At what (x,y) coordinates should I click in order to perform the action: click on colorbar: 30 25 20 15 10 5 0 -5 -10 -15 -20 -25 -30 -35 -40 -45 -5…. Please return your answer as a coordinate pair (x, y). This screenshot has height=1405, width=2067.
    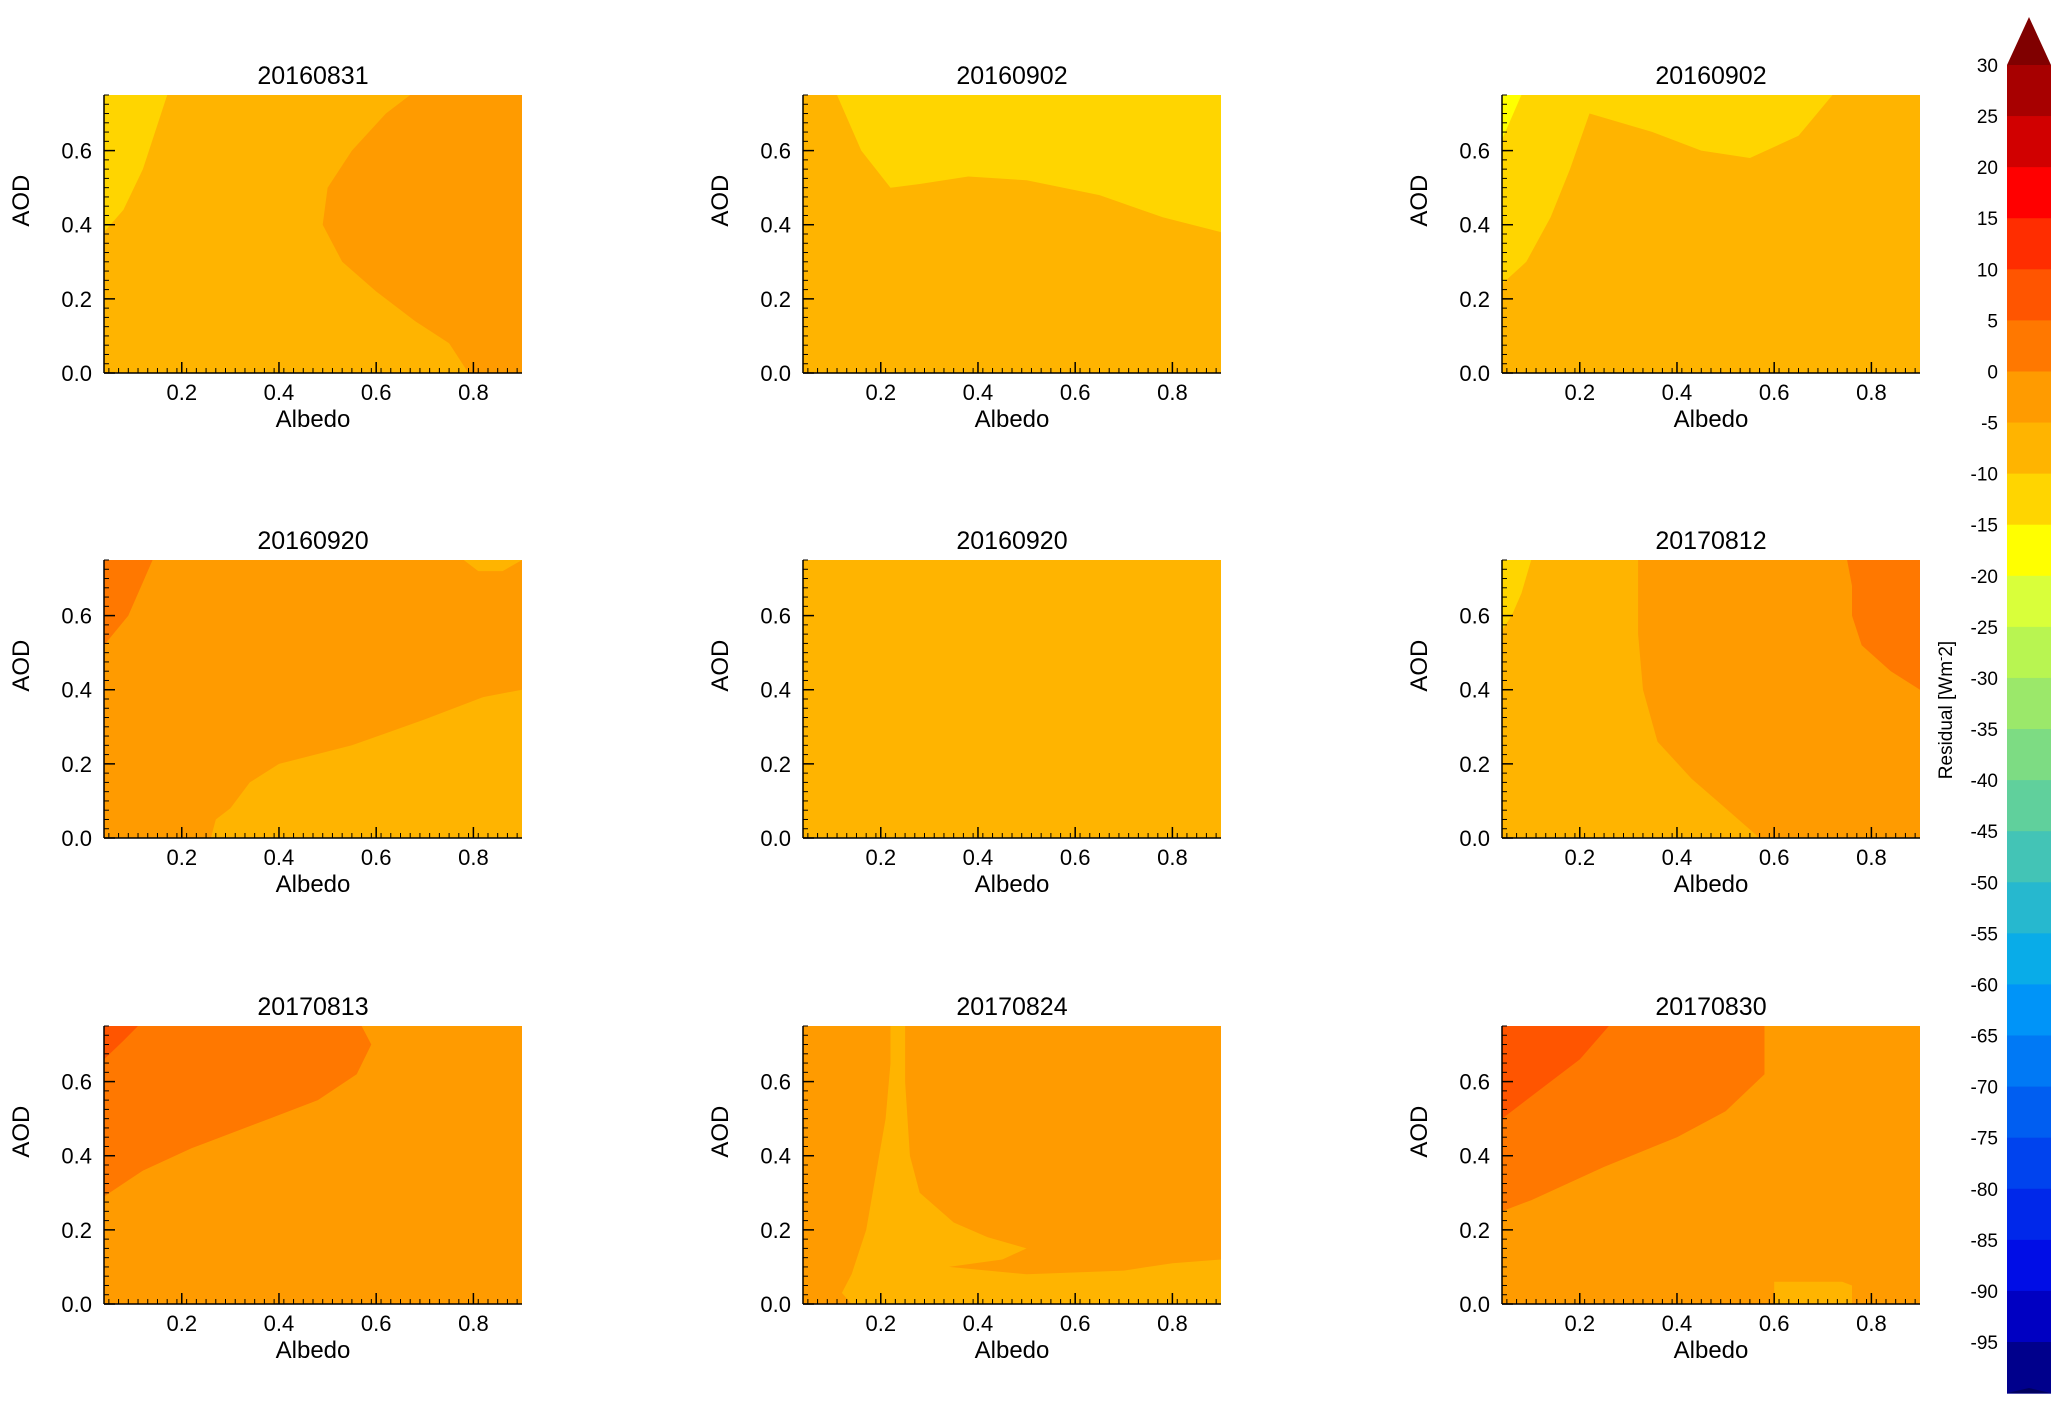
    Looking at the image, I should click on (1992, 705).